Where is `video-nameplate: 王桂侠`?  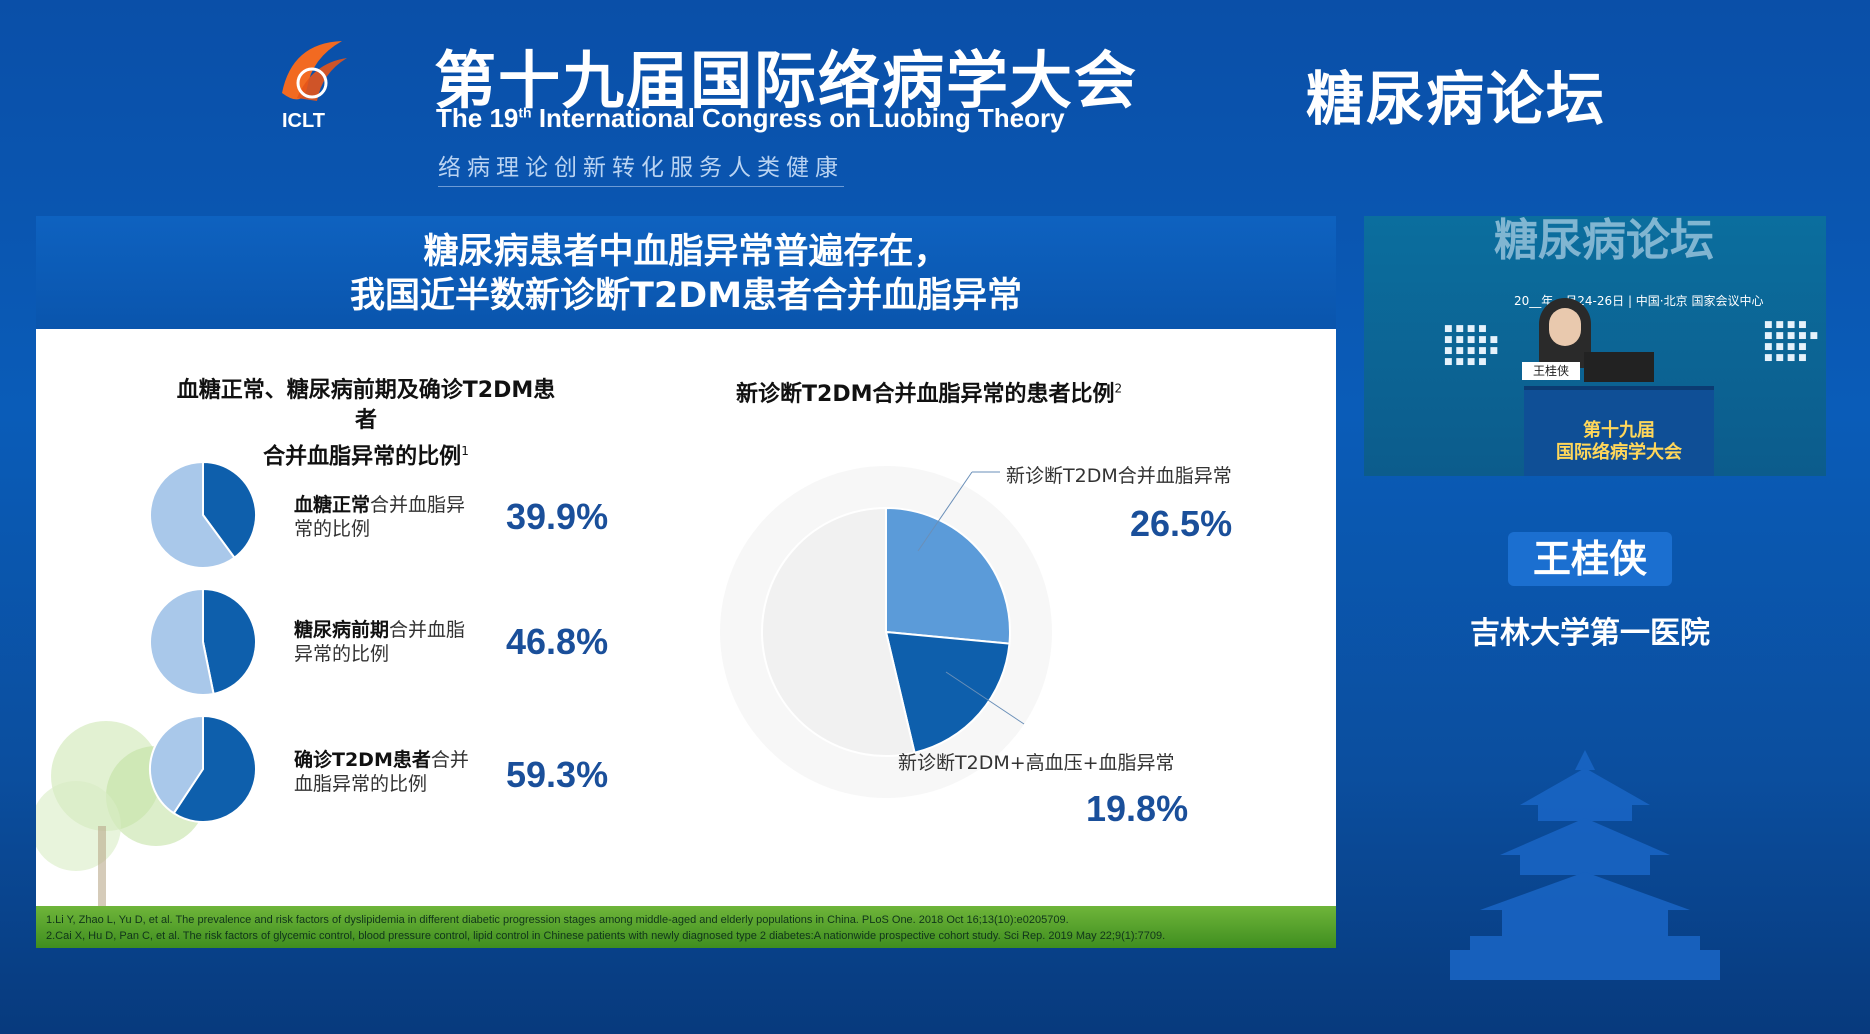
video-nameplate: 王桂侠 is located at coordinates (1551, 371).